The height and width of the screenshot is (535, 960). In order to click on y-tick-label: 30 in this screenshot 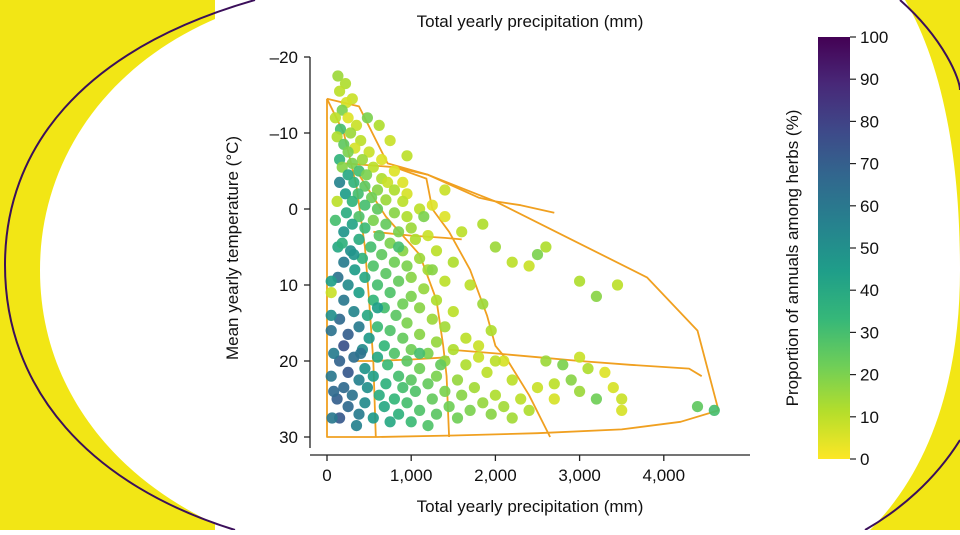, I will do `click(288, 437)`.